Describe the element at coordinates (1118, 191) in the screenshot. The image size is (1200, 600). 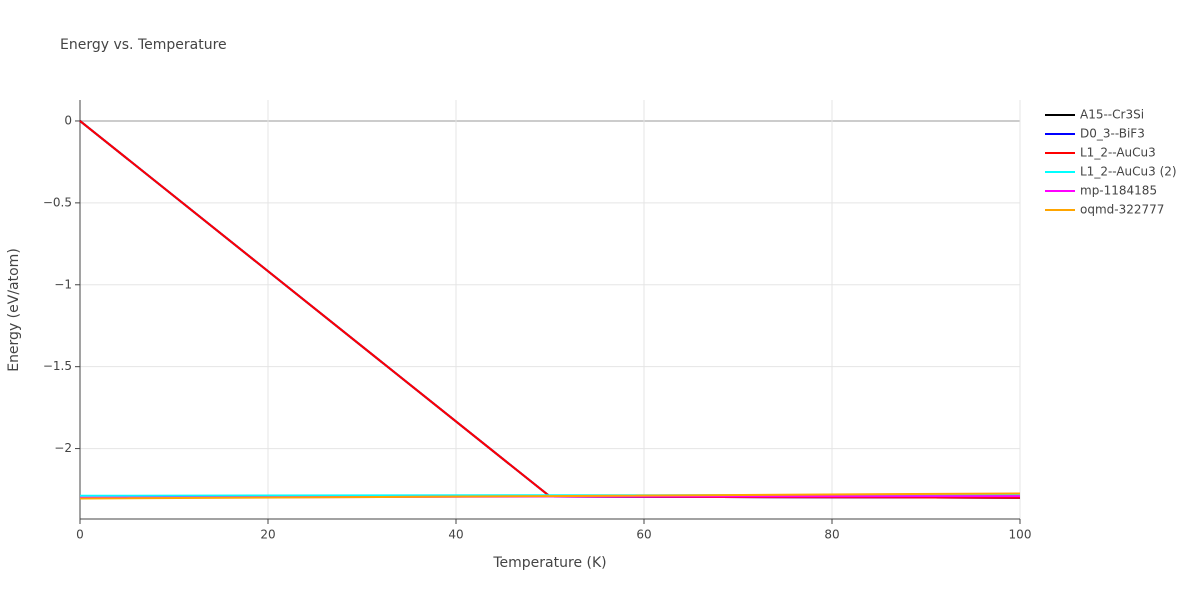
I see `legend-label: mp-1184185` at that location.